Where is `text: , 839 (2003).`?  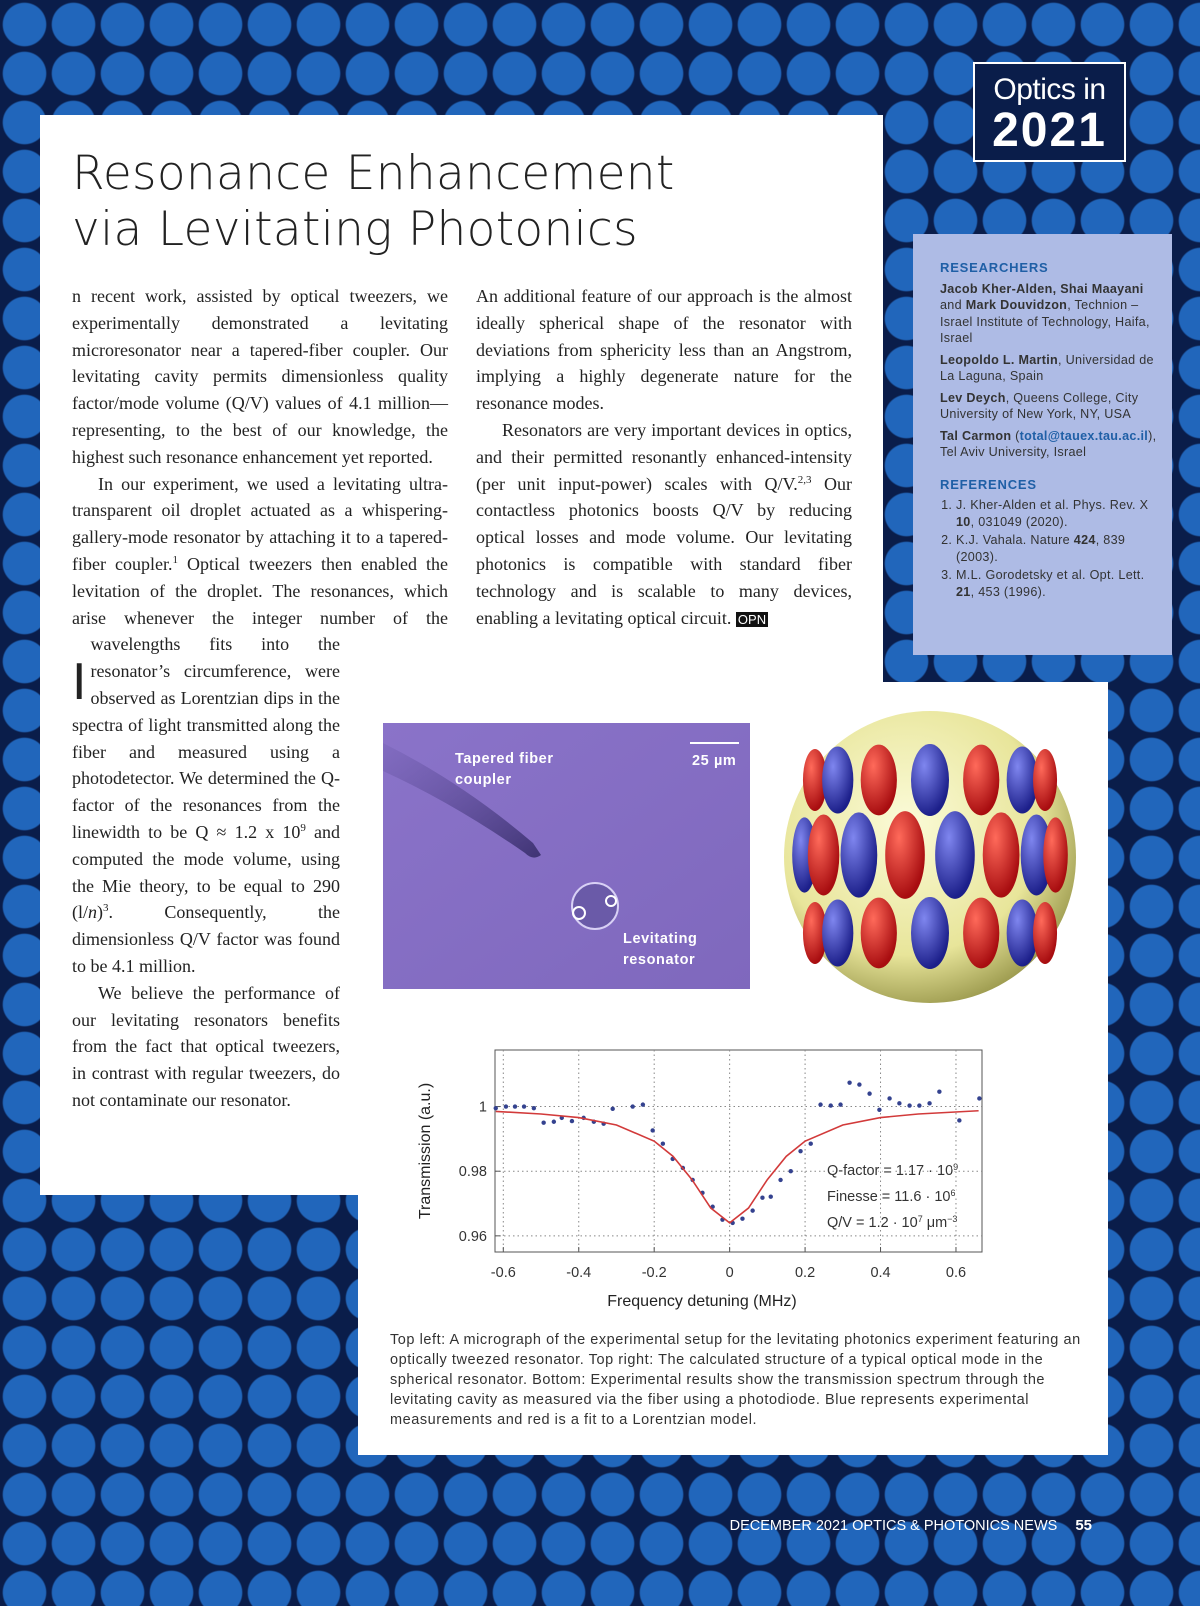
text: , 839 (2003). is located at coordinates (1041, 548).